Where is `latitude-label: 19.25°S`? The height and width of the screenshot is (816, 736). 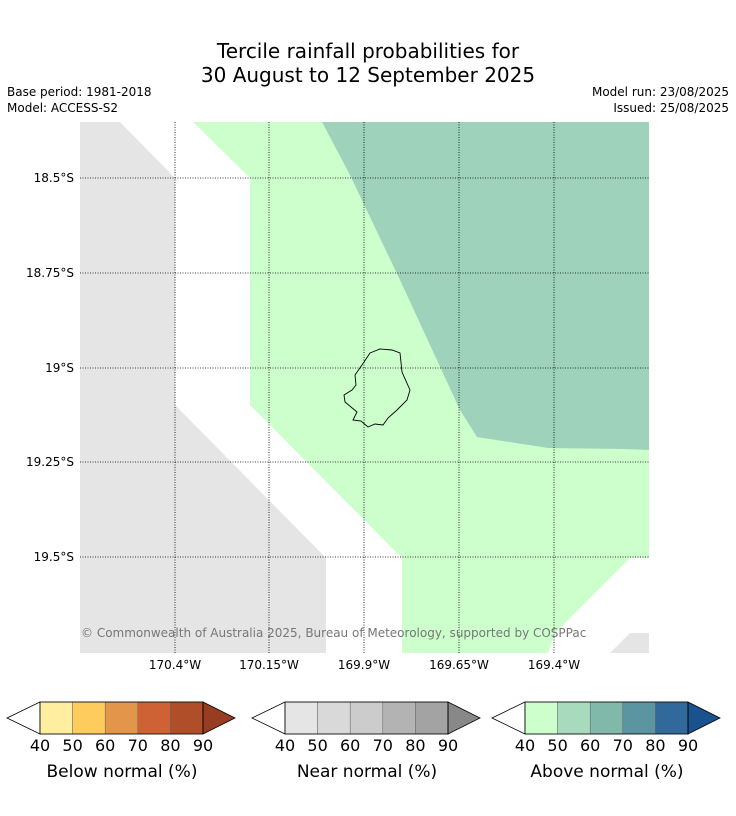
latitude-label: 19.25°S is located at coordinates (50, 462).